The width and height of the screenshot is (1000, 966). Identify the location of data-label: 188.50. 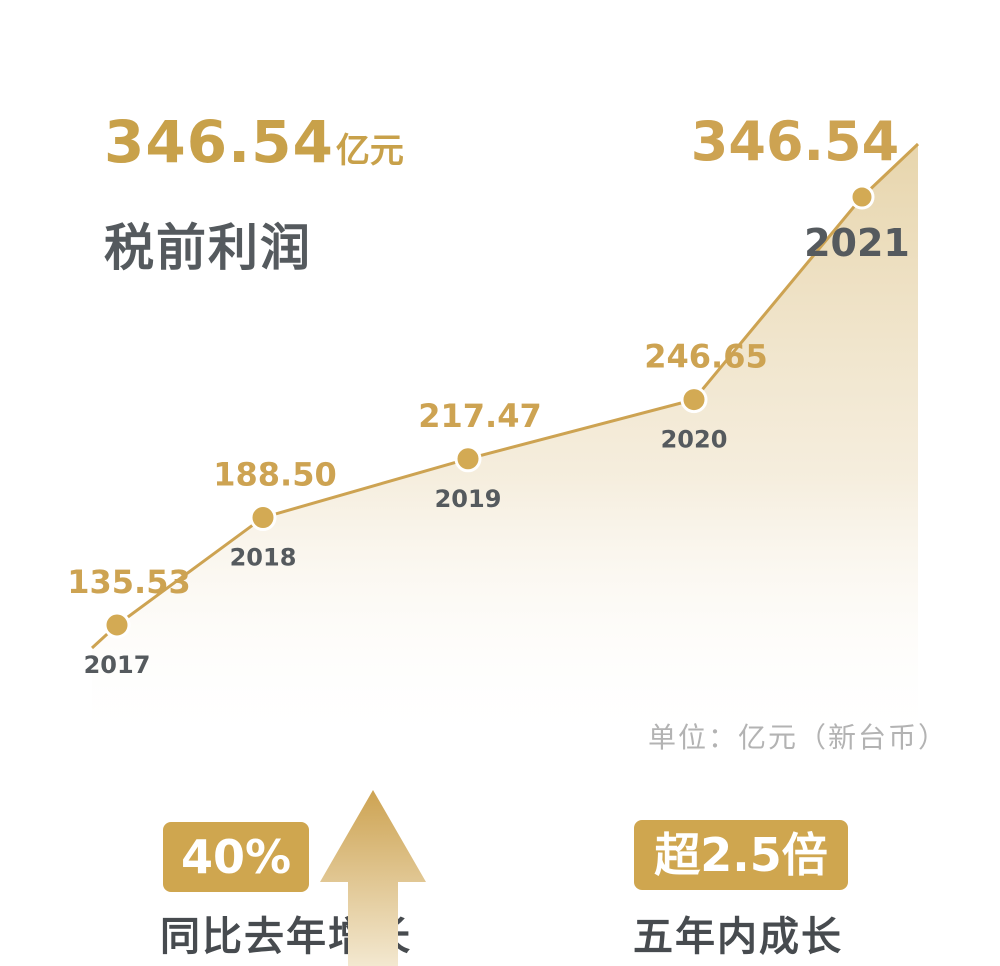
(274, 475).